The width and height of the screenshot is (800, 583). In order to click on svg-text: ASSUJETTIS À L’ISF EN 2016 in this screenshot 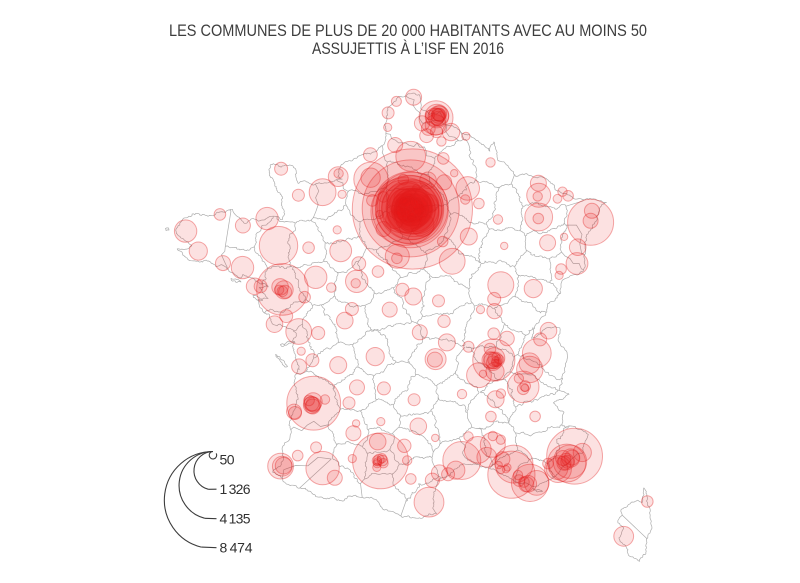, I will do `click(408, 48)`.